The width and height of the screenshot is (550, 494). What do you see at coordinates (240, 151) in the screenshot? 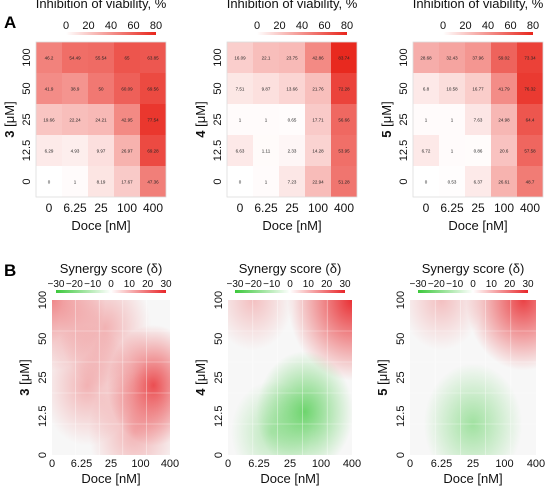
I see `cell-value-label: 6.63` at bounding box center [240, 151].